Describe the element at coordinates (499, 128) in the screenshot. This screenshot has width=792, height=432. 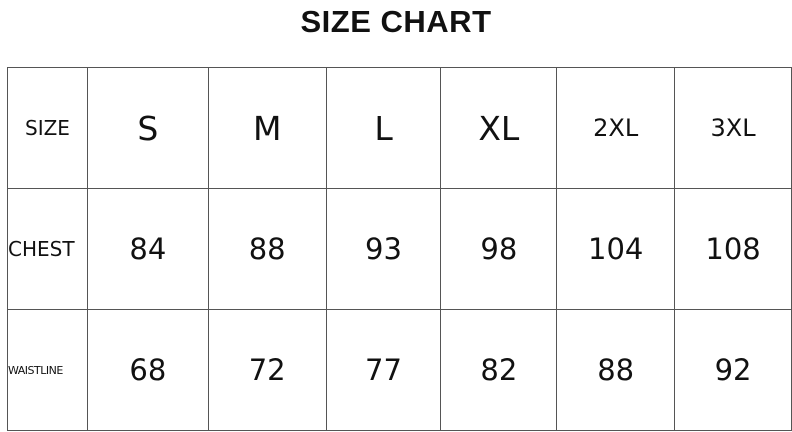
I see `header-cell: XL` at that location.